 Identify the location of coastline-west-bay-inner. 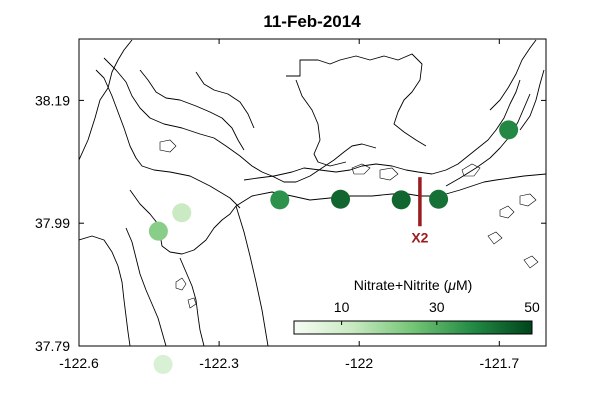
(168, 139).